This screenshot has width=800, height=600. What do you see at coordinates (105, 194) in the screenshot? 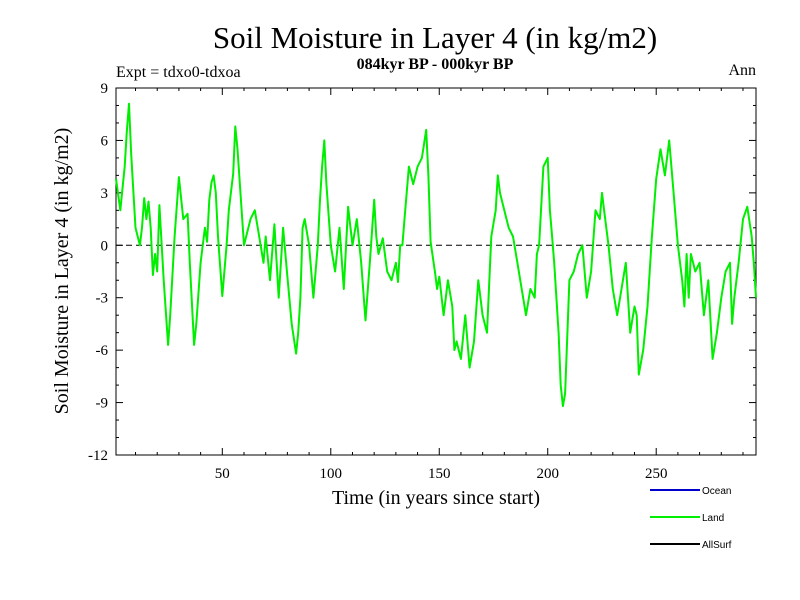
I see `y-tick-label: 3` at bounding box center [105, 194].